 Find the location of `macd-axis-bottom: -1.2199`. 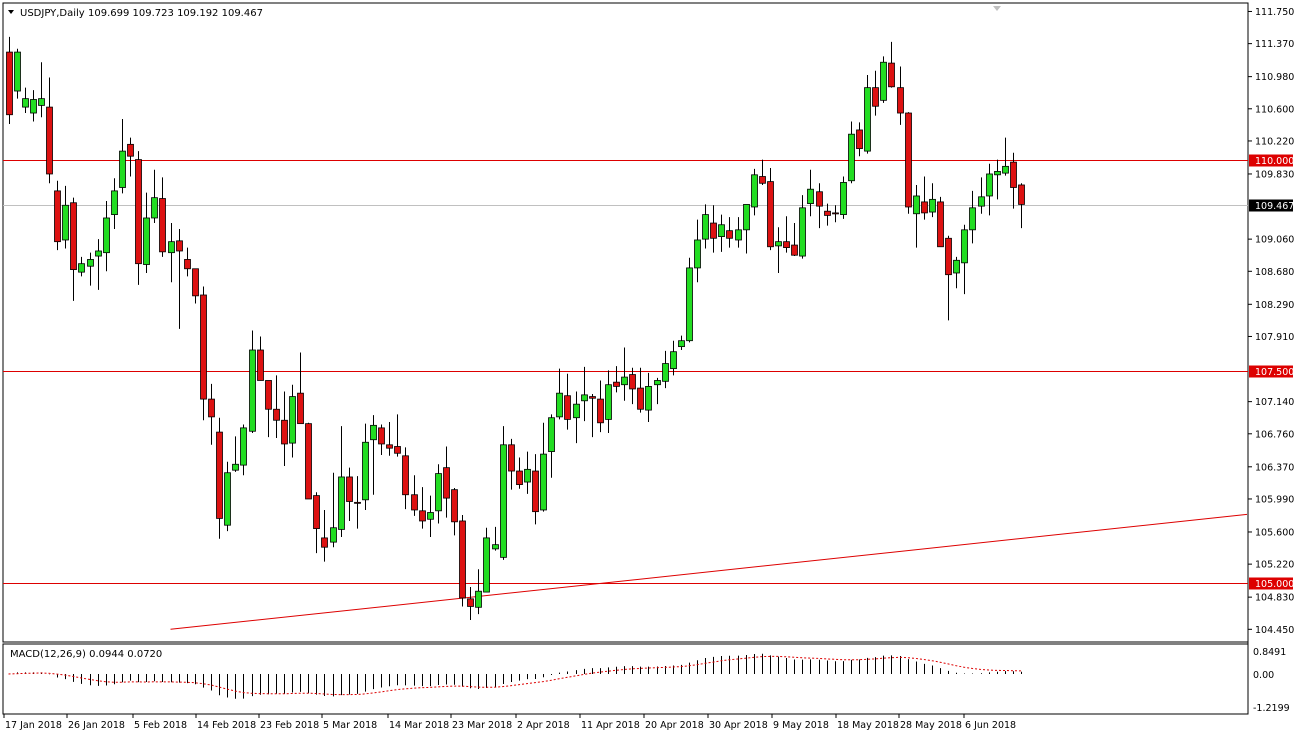

macd-axis-bottom: -1.2199 is located at coordinates (1271, 708).